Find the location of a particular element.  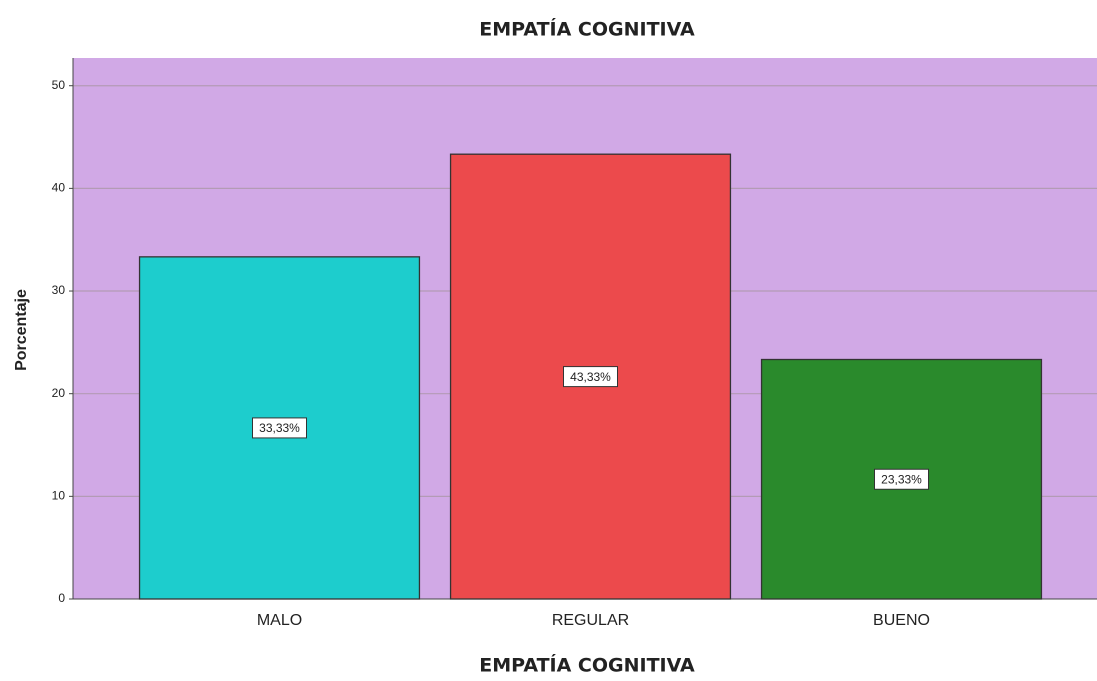

chart-title: EMPATÍA COGNITIVA is located at coordinates (587, 29).